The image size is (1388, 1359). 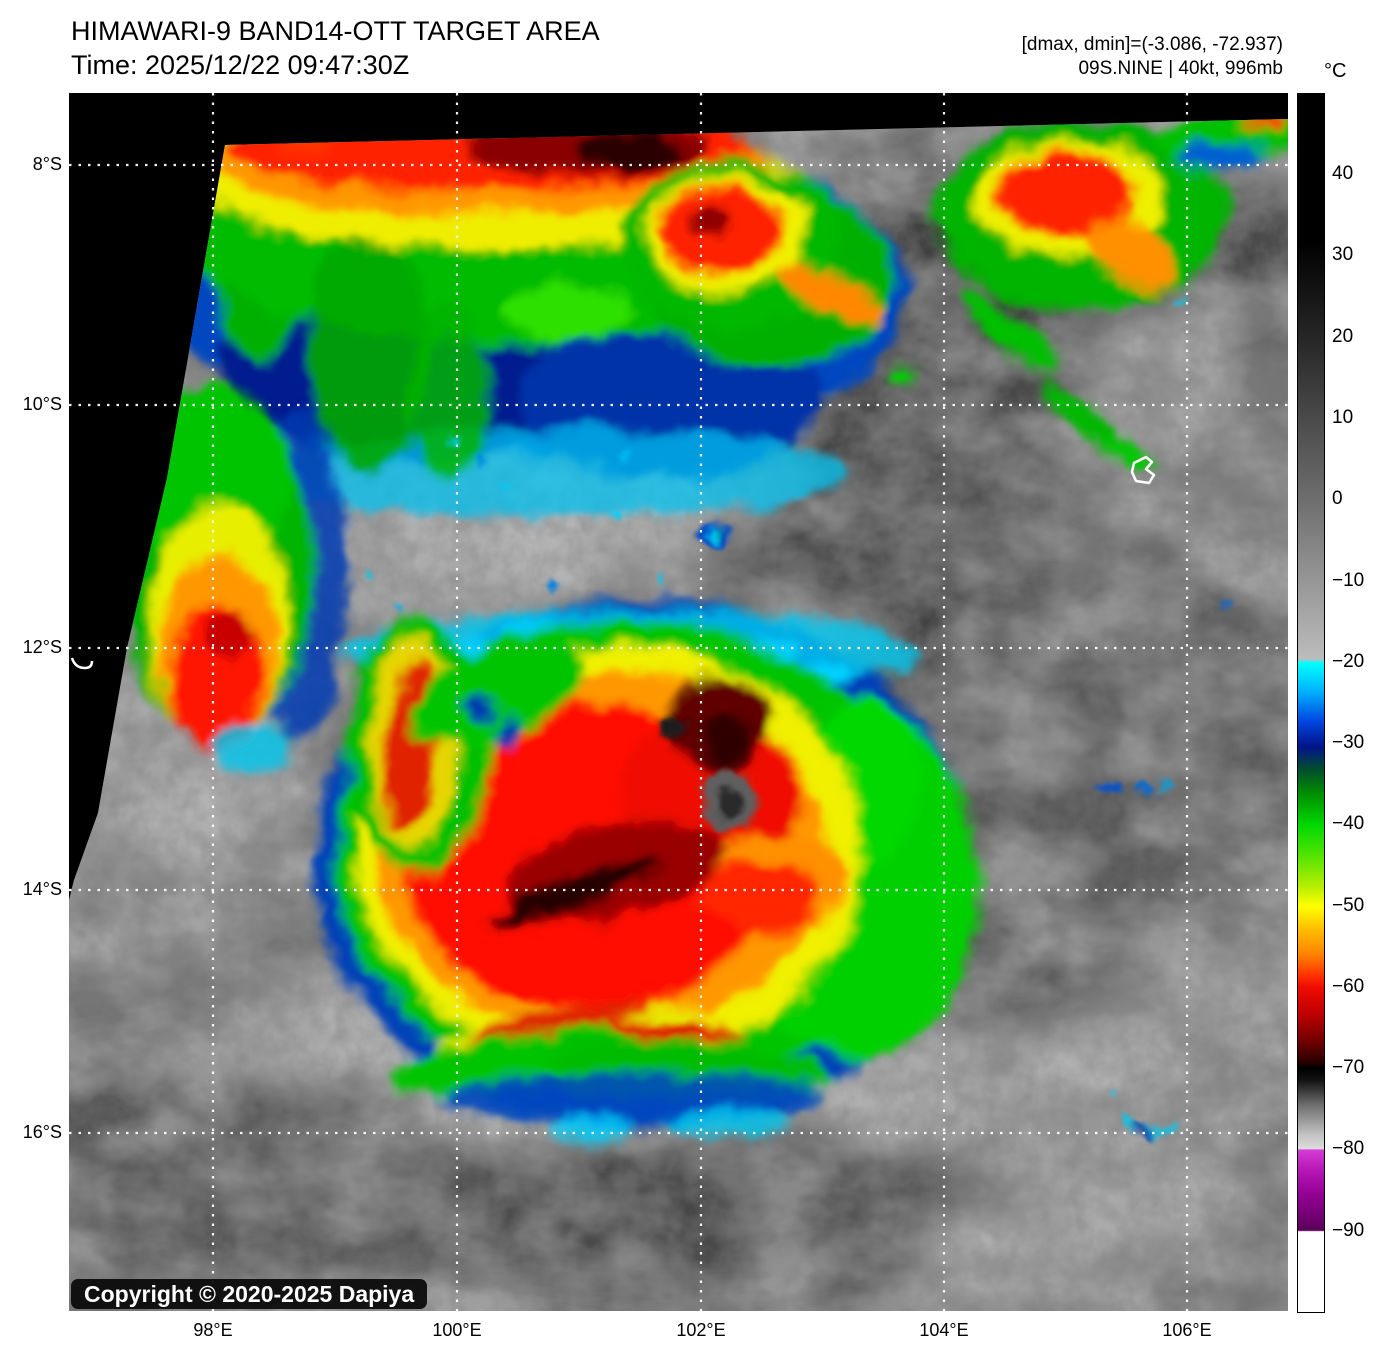 What do you see at coordinates (240, 65) in the screenshot?
I see `timestamp: Time: 2025/12/22 09:47:30Z` at bounding box center [240, 65].